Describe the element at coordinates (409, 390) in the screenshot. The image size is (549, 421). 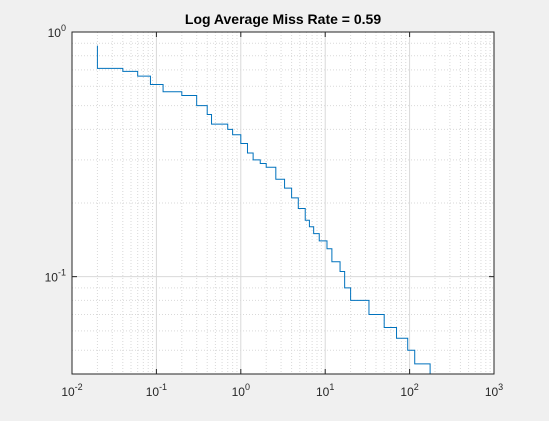
I see `x-tick-label: 10²` at that location.